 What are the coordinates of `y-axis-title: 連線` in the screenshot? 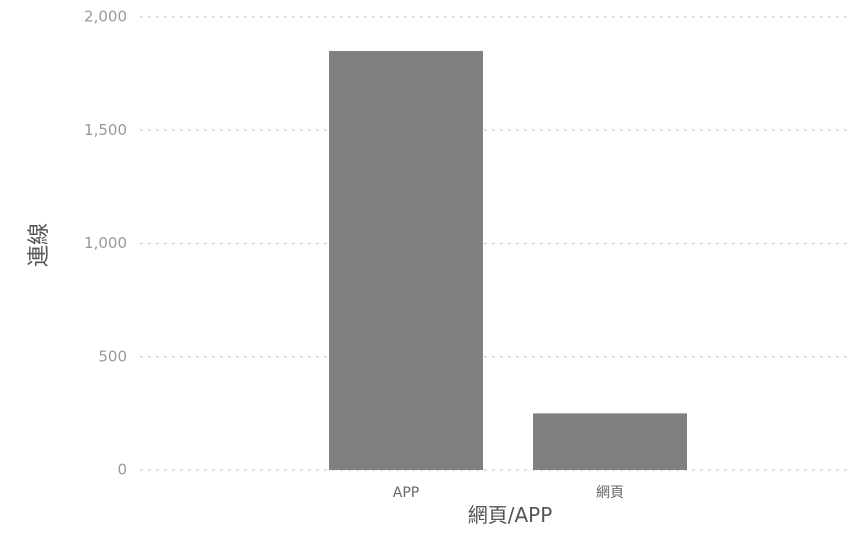 It's located at (39, 245).